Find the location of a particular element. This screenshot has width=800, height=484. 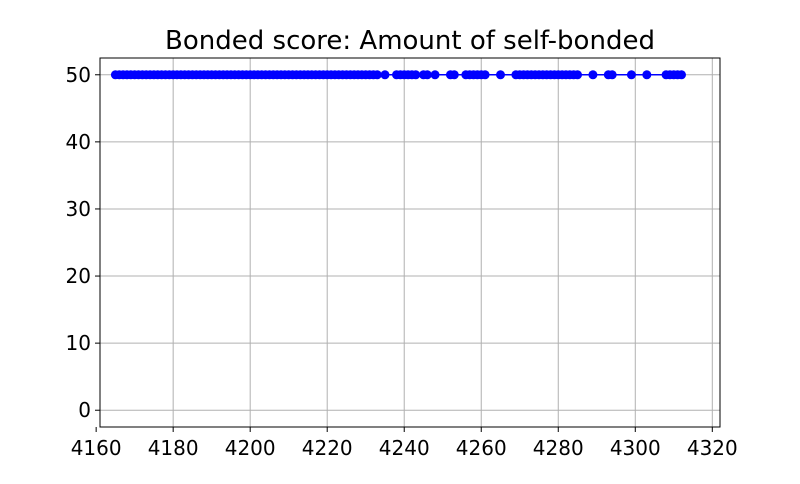

x-tick-label: 4260 is located at coordinates (481, 448).